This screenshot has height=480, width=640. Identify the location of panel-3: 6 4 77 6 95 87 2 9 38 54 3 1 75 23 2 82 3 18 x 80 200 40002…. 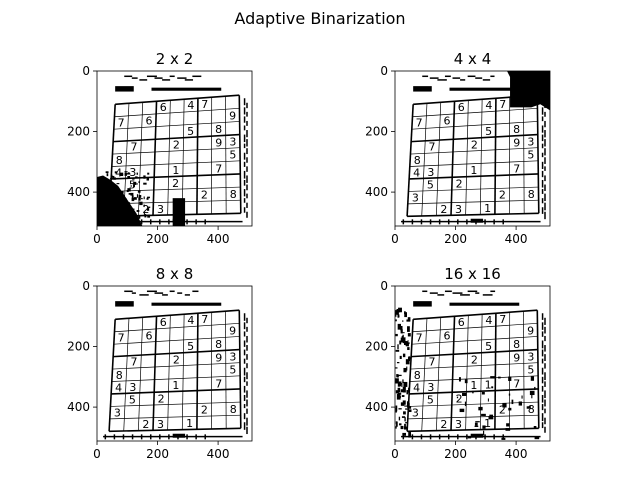
(160, 363).